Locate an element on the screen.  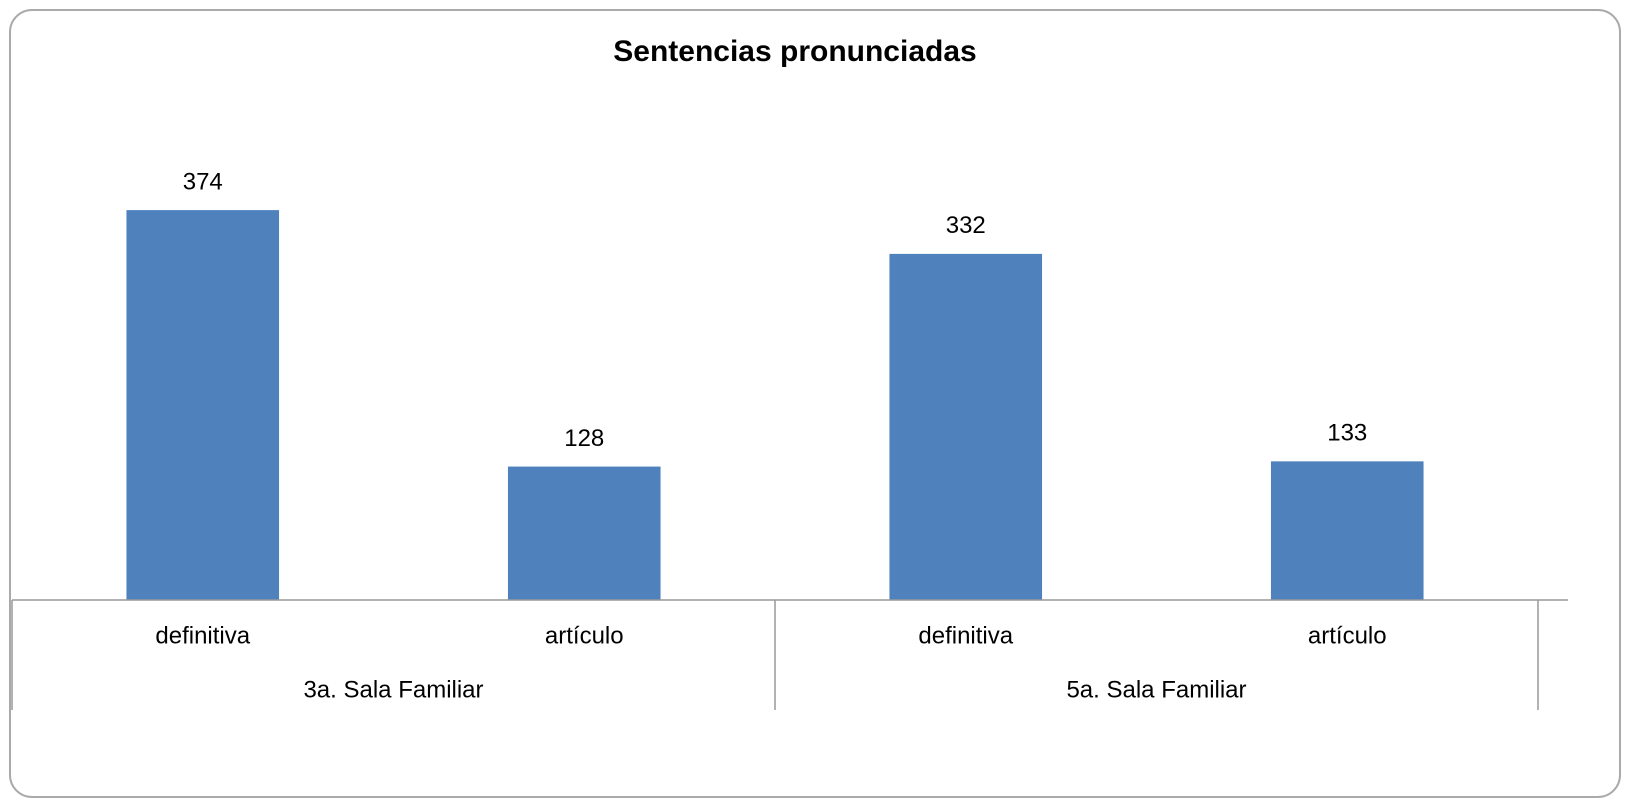
chart-title: Sentencias pronunciadas is located at coordinates (794, 51).